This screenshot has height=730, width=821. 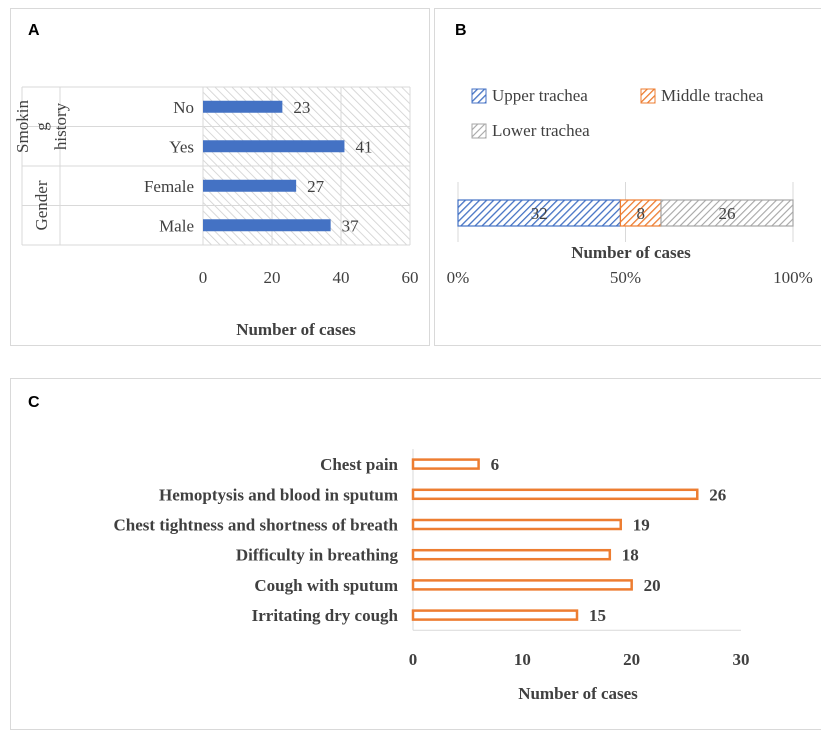 I want to click on legend-label: Lower trachea, so click(x=541, y=130).